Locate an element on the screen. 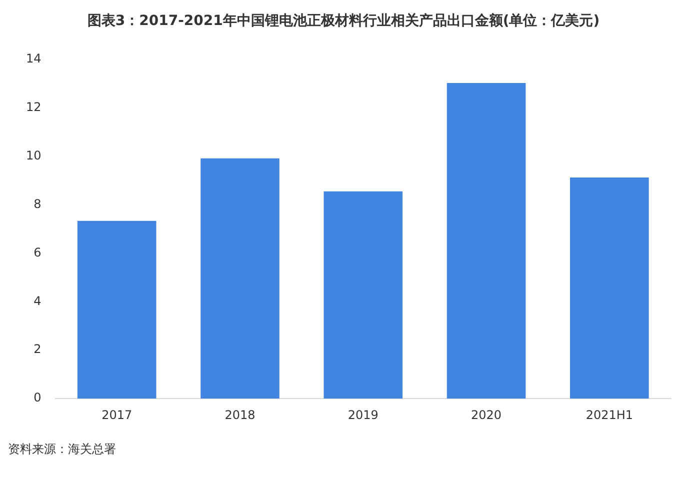  x-tick-label: 2017 is located at coordinates (117, 415).